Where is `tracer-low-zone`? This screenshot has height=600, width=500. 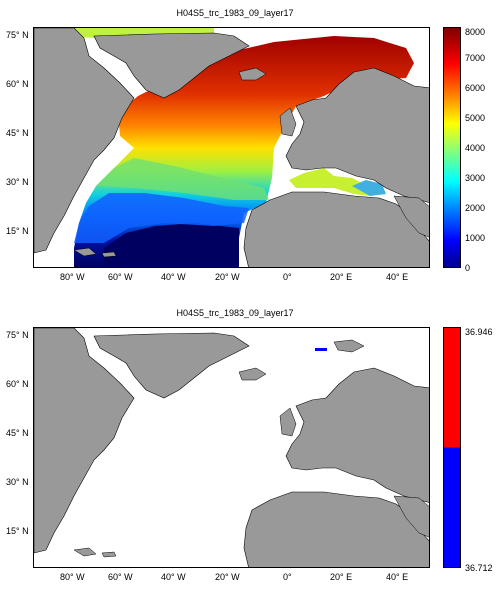
tracer-low-zone is located at coordinates (171, 245).